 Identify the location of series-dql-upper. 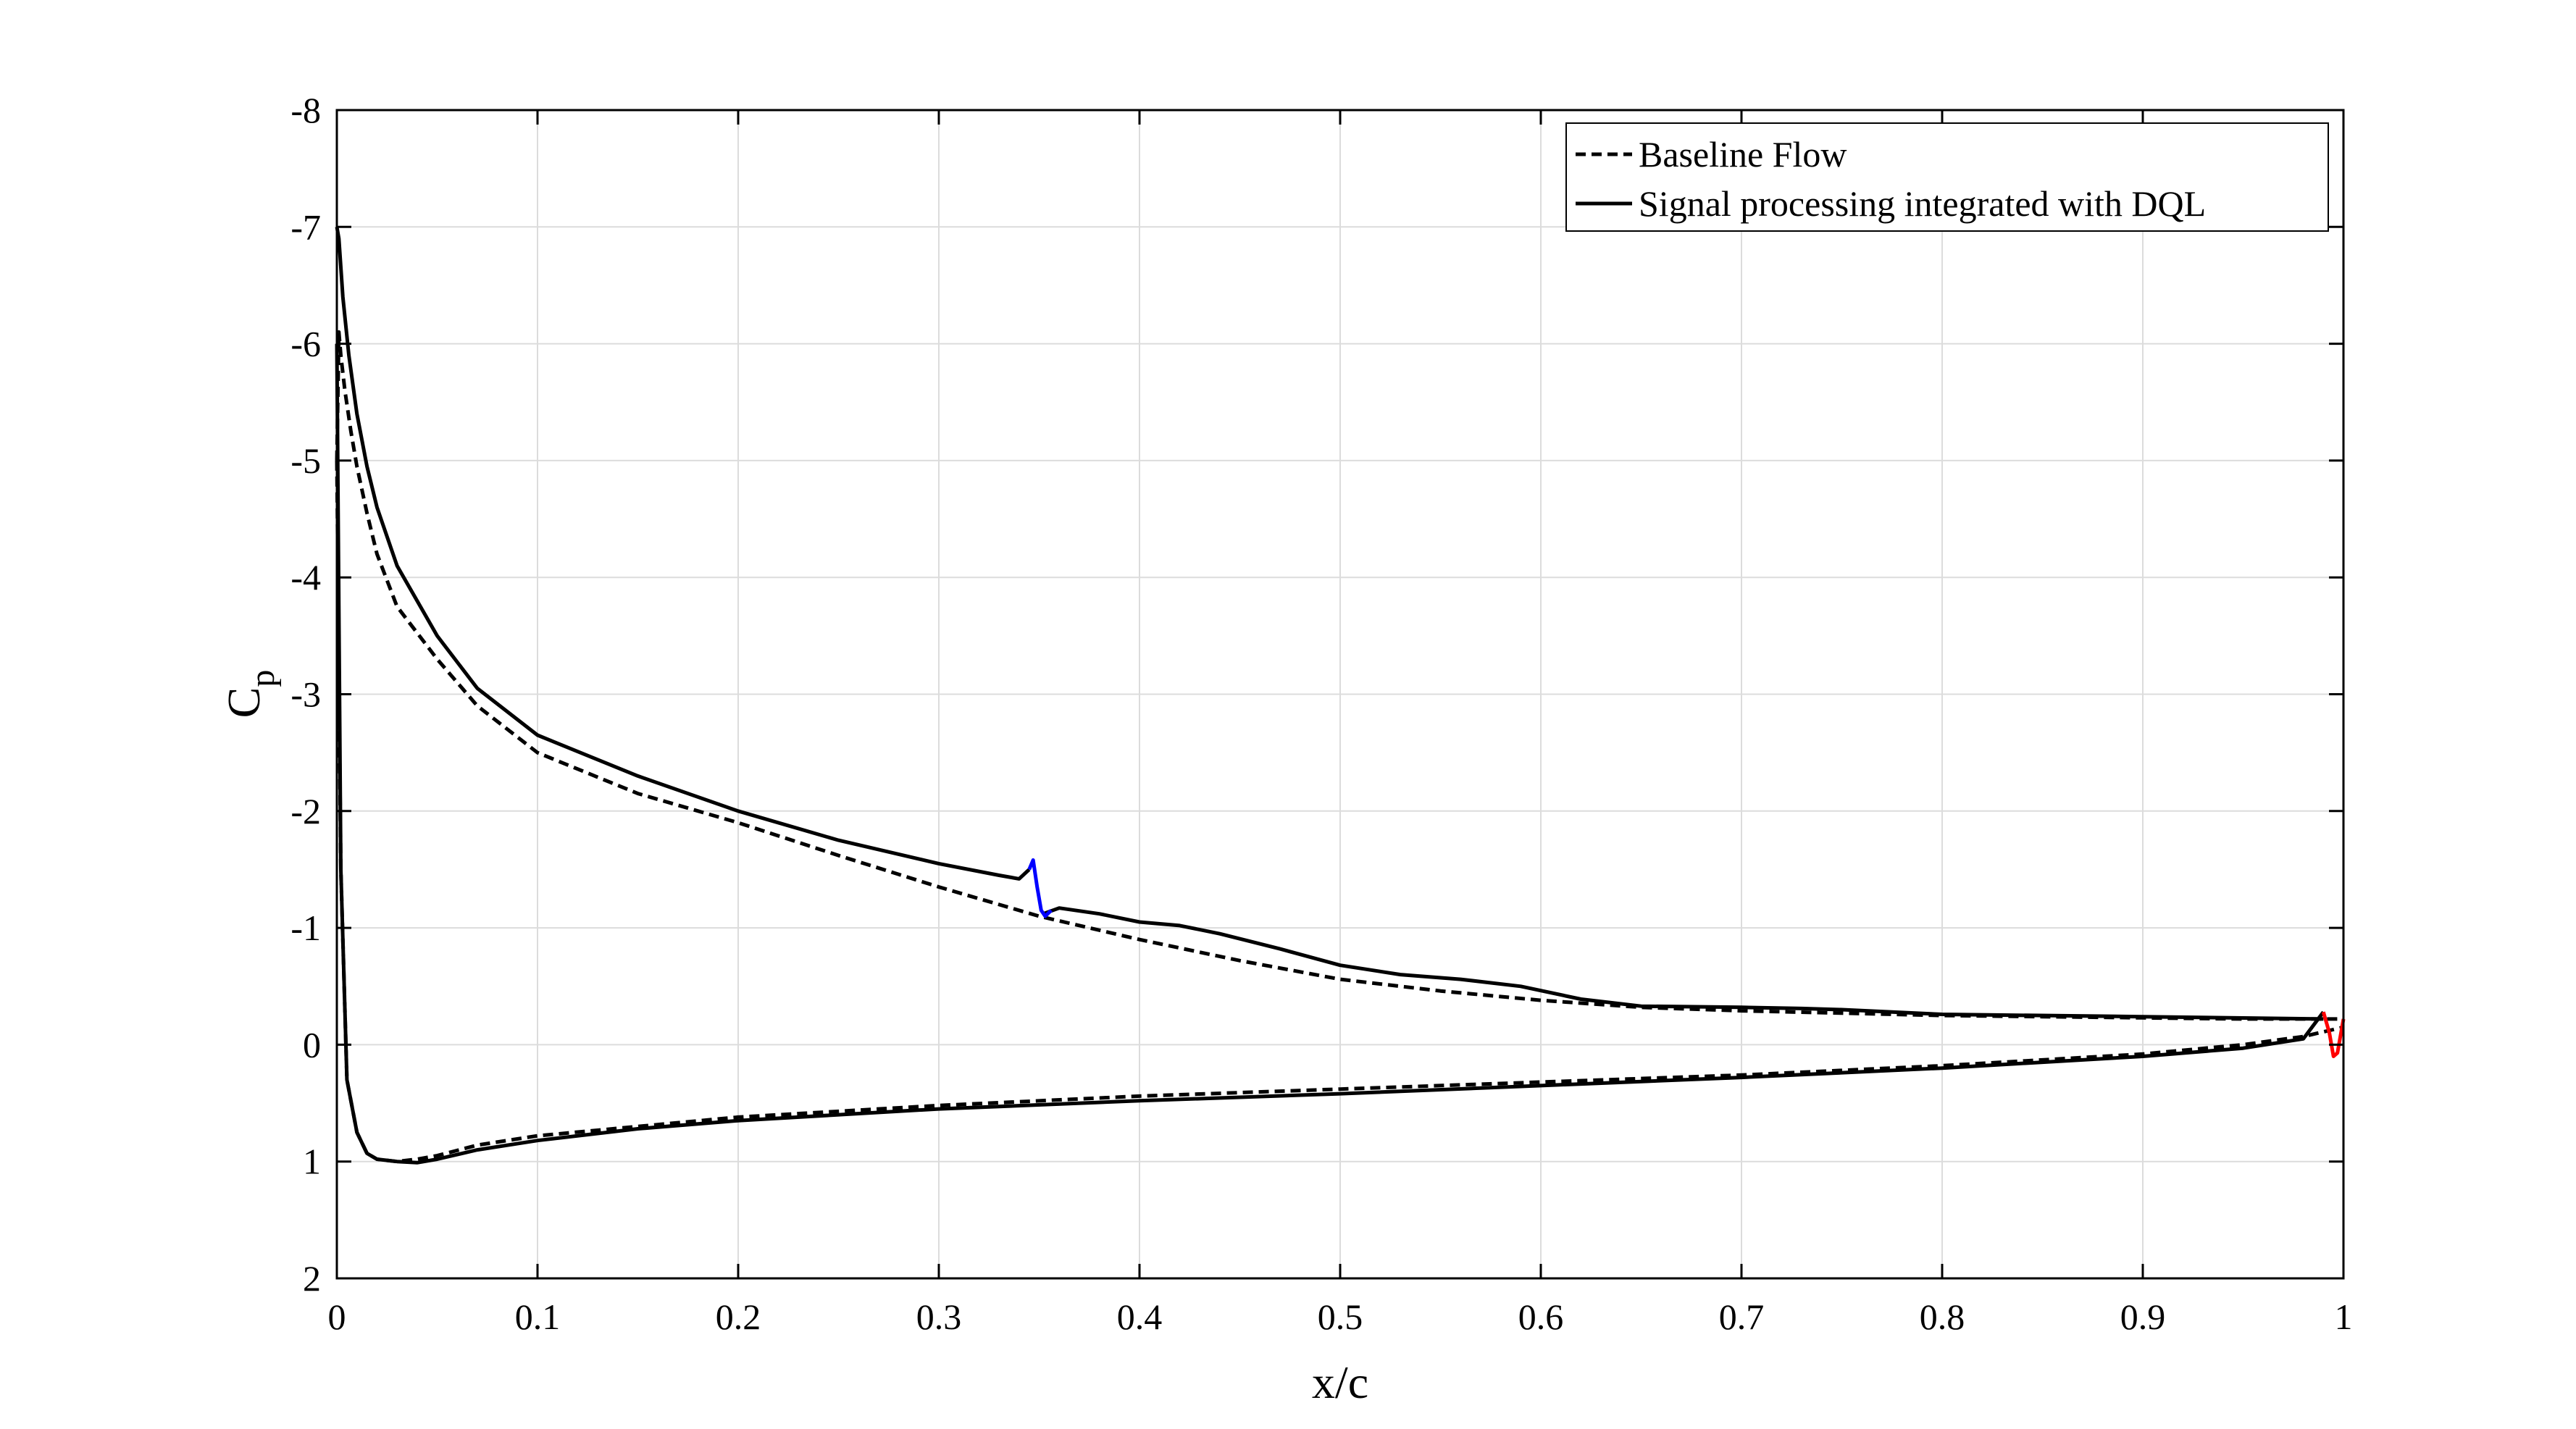
(683, 553).